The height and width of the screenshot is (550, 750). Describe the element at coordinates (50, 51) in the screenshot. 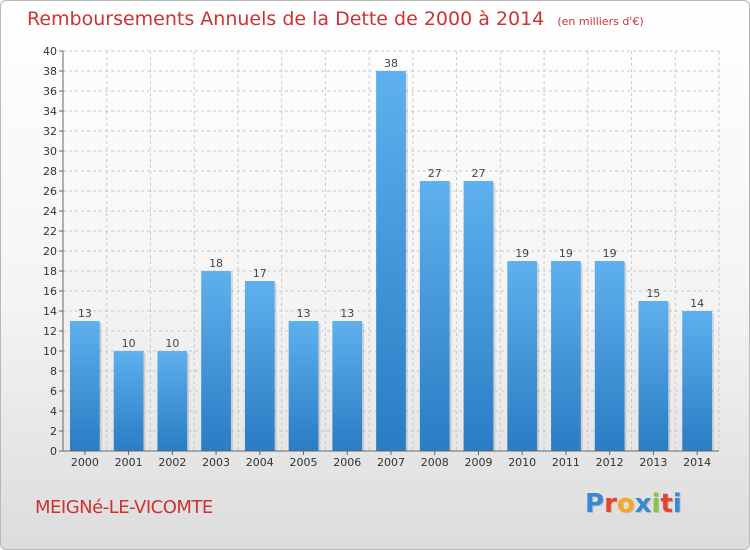

I see `y-tick-label: 40` at that location.